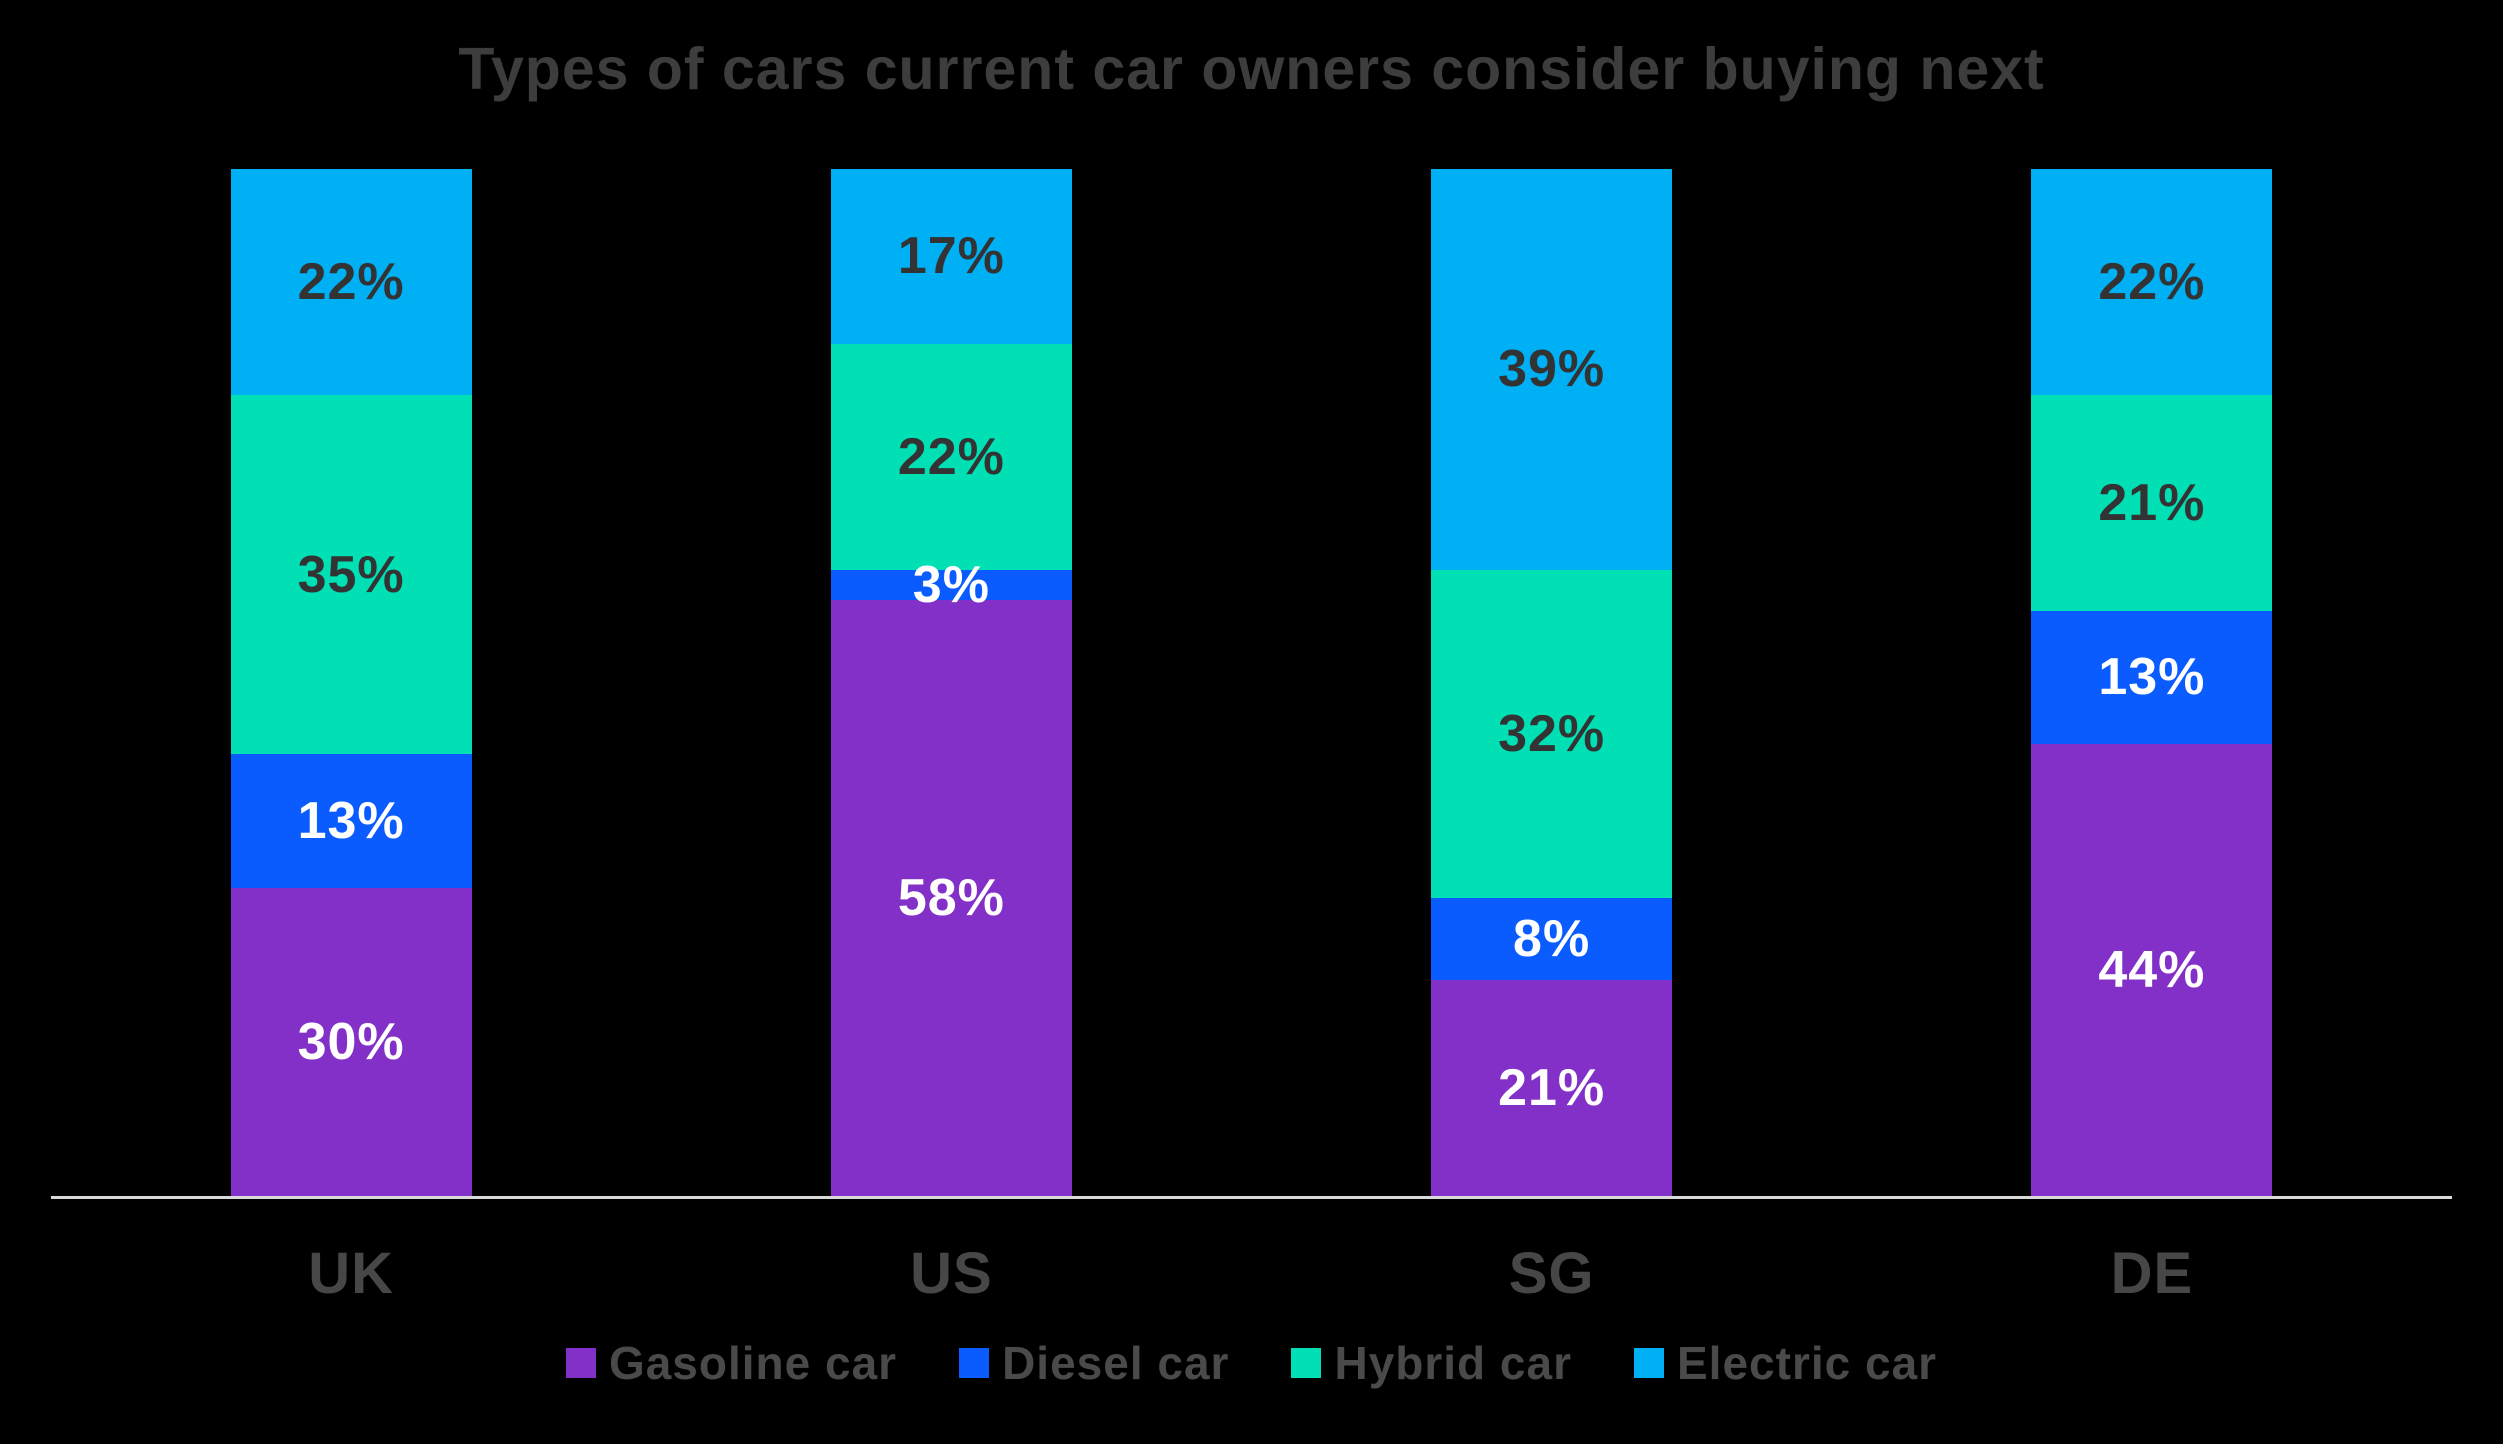 The image size is (2503, 1444). I want to click on segment-value-label: 35%, so click(351, 574).